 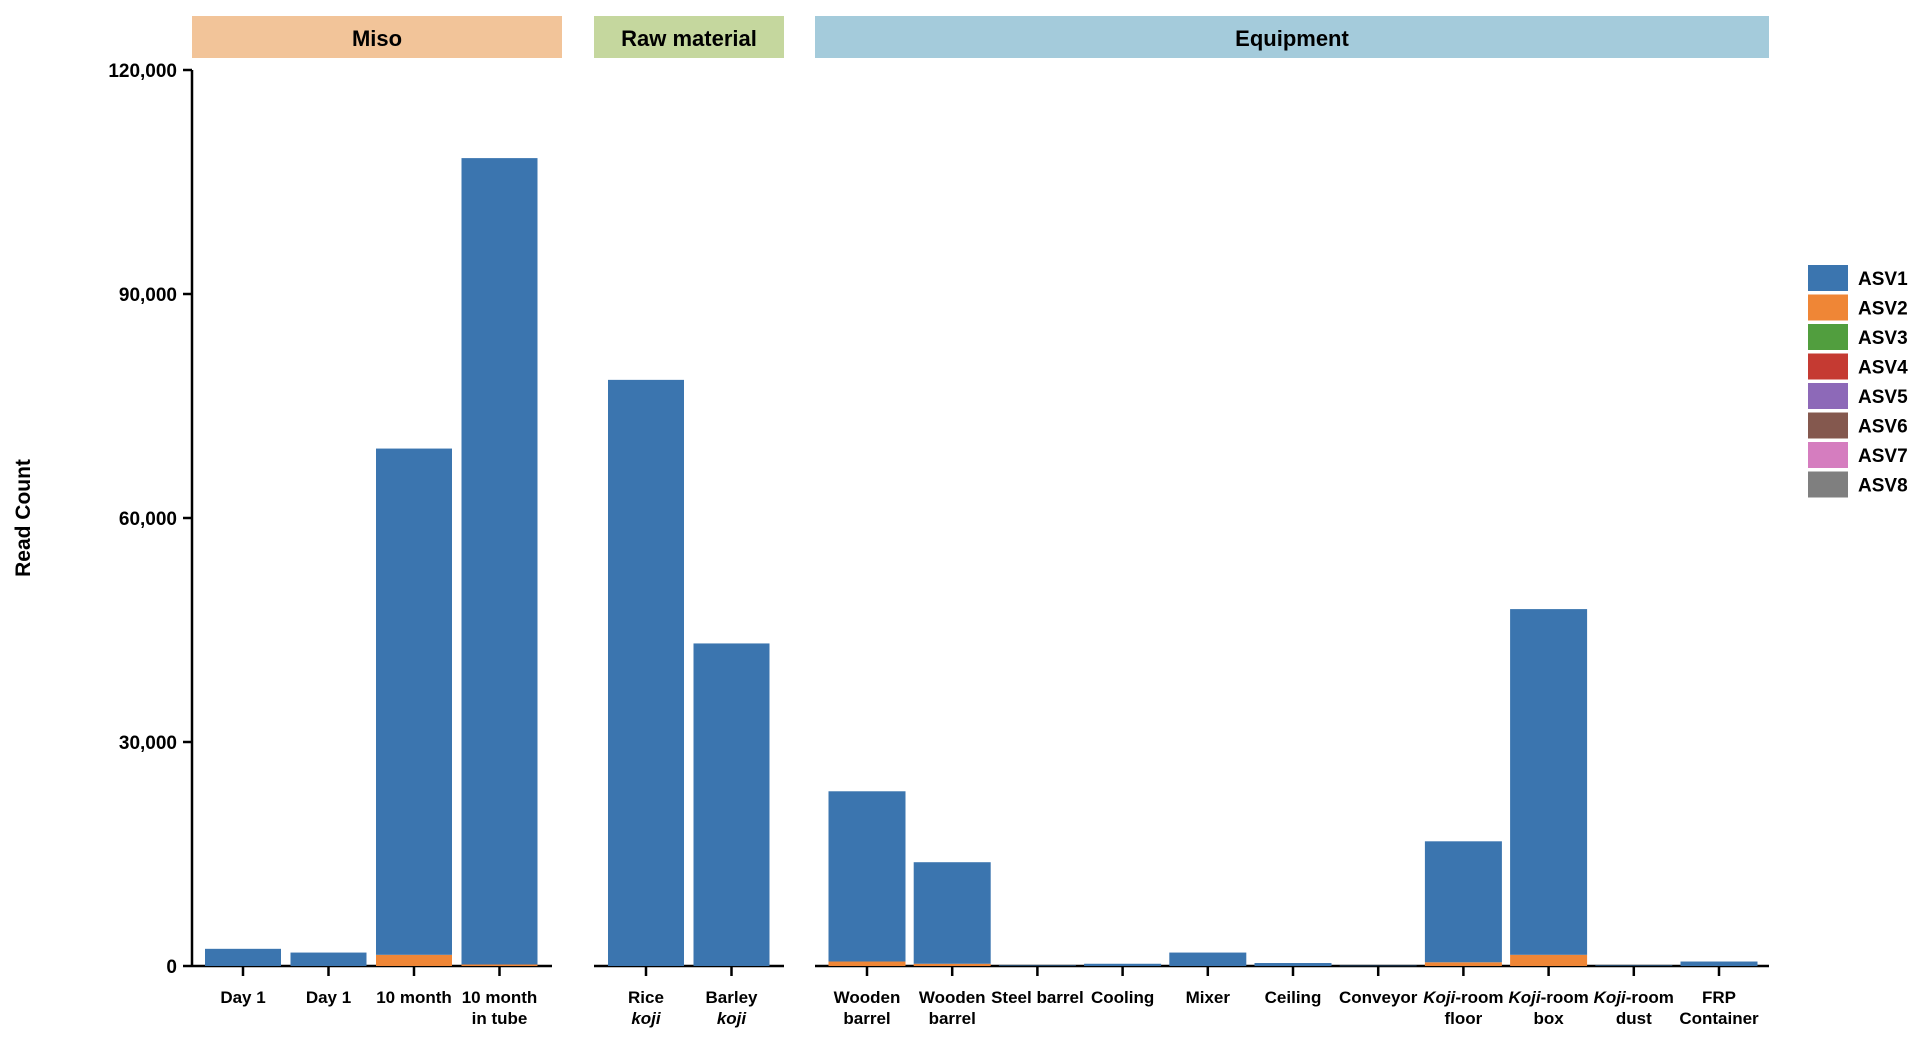 What do you see at coordinates (1883, 456) in the screenshot?
I see `legend-label-asv7: ASV7` at bounding box center [1883, 456].